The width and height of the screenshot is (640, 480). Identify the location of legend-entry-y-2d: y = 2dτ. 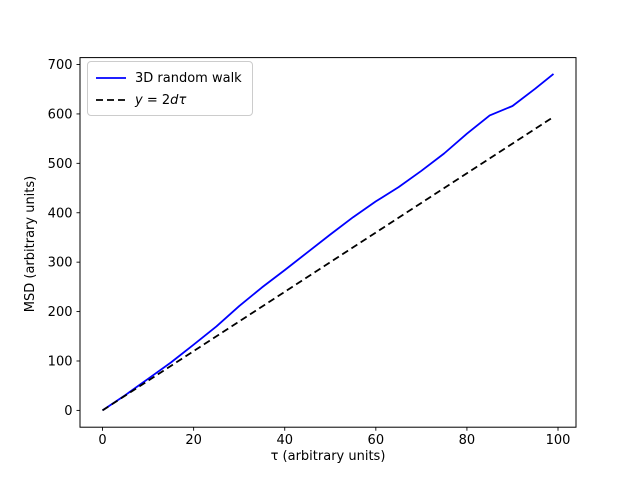
(170, 100).